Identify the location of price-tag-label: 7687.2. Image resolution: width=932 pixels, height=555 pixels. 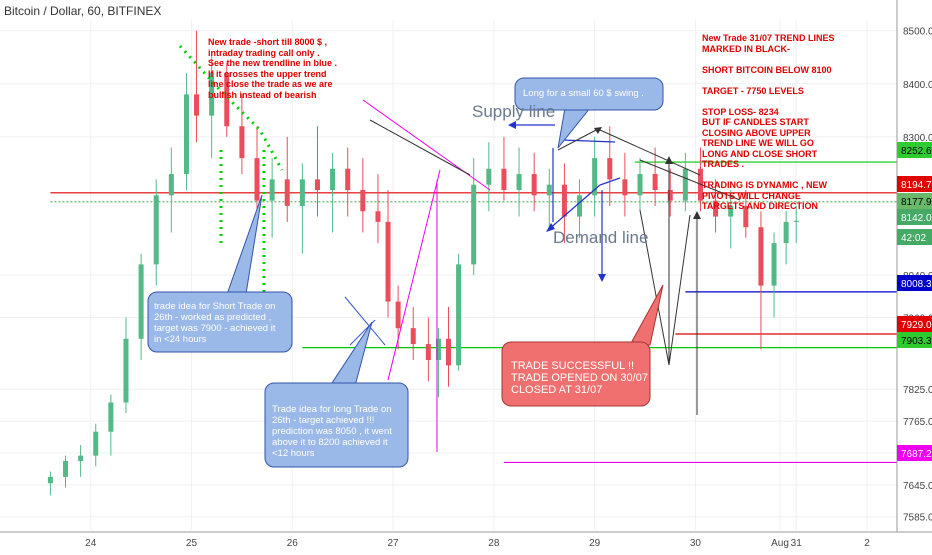
(916, 454).